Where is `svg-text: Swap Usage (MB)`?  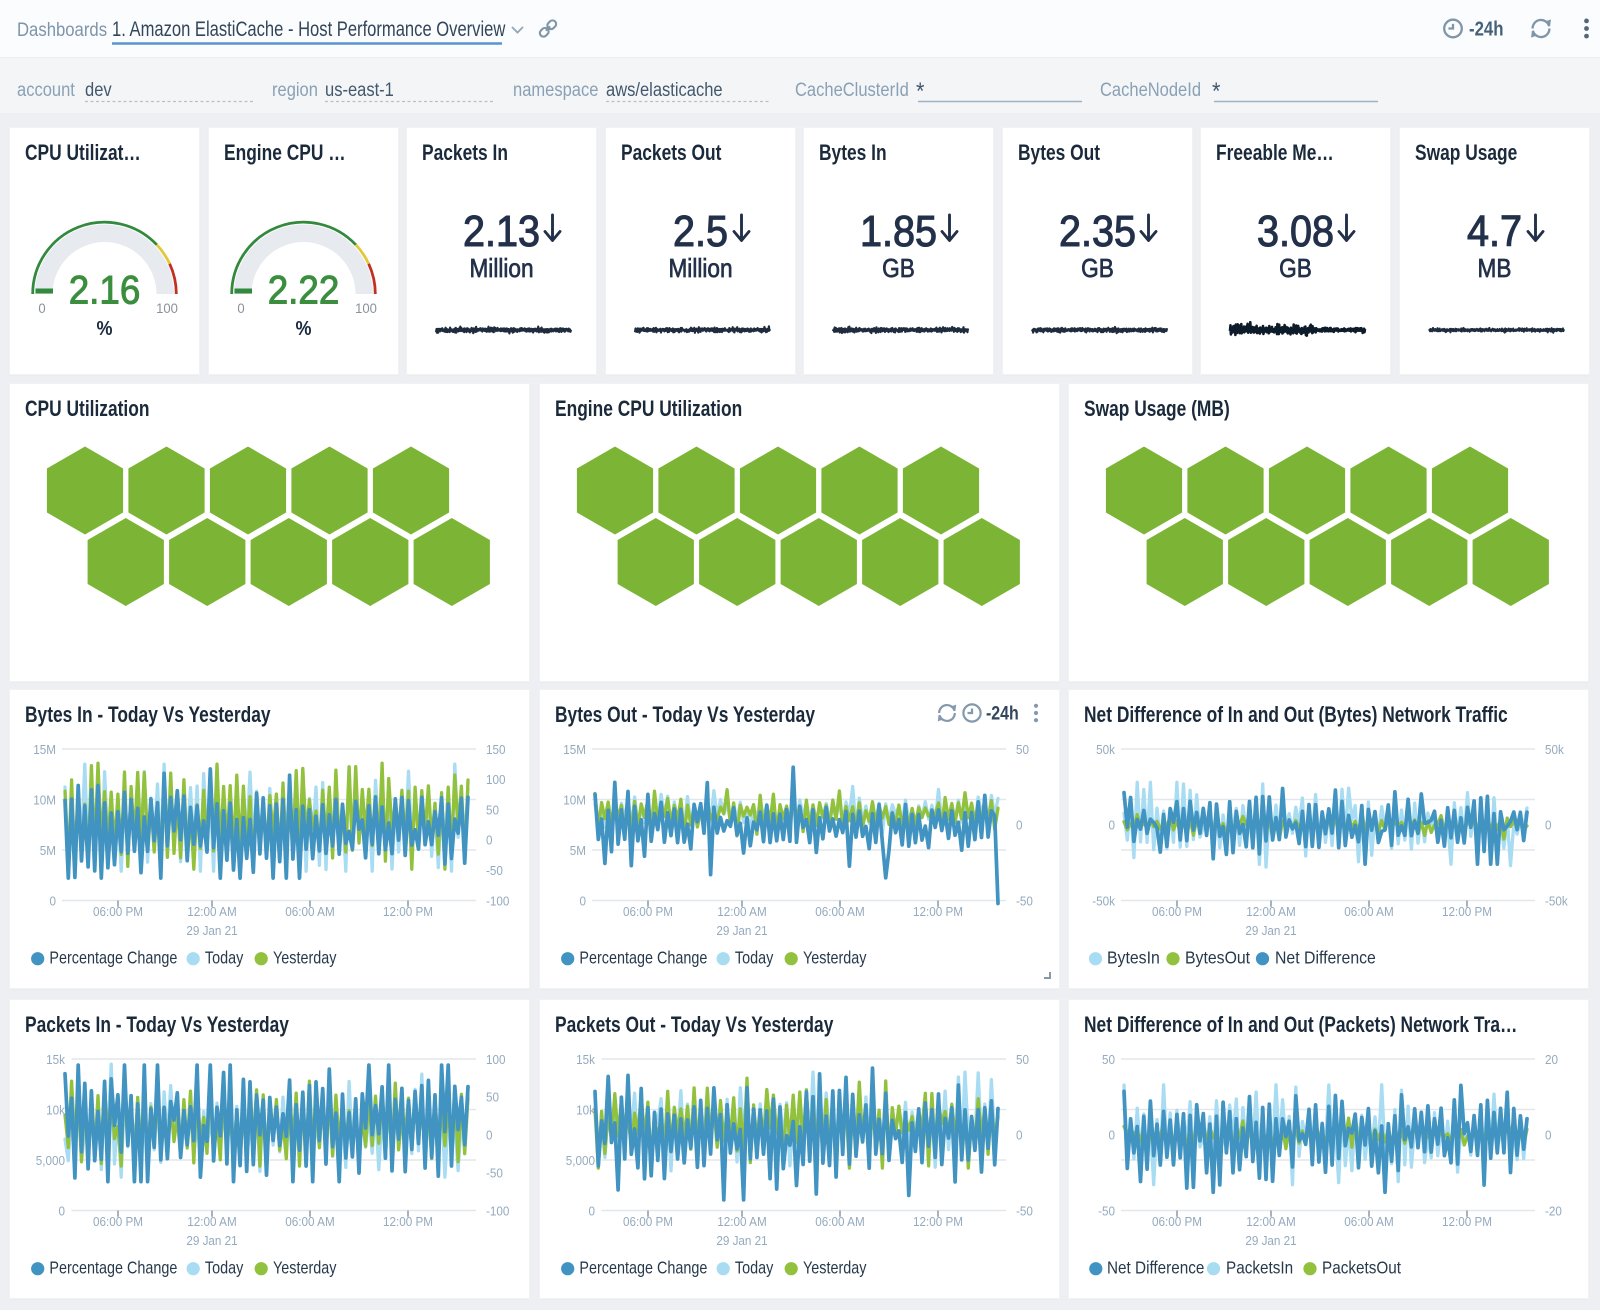
svg-text: Swap Usage (MB) is located at coordinates (1157, 409).